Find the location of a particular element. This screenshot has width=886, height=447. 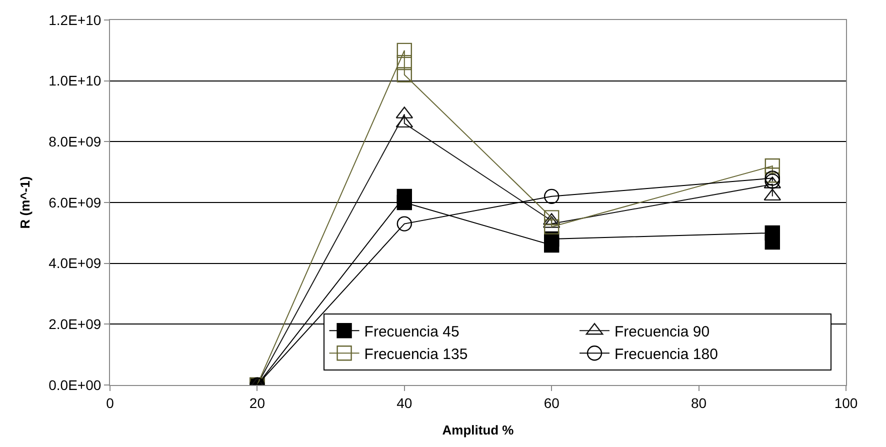

y-tick-label: 2.0E+09 is located at coordinates (75, 324).